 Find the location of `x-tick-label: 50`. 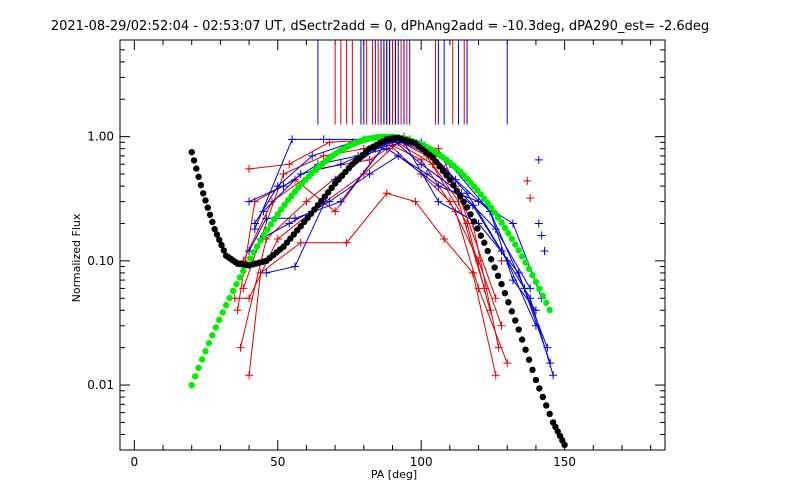

x-tick-label: 50 is located at coordinates (277, 462).